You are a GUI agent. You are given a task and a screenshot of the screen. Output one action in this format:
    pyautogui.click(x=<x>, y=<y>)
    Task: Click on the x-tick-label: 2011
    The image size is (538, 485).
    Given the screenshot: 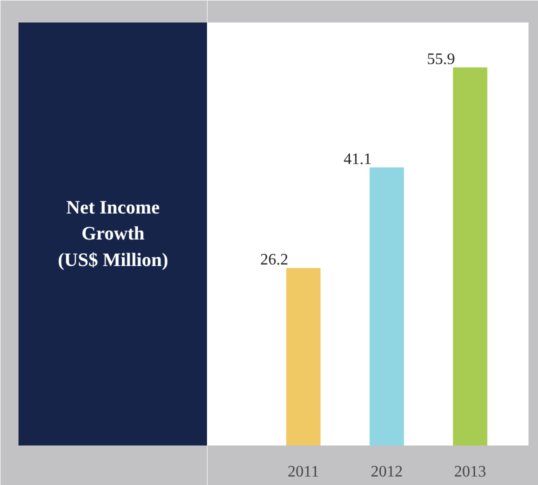 What is the action you would take?
    pyautogui.click(x=304, y=472)
    